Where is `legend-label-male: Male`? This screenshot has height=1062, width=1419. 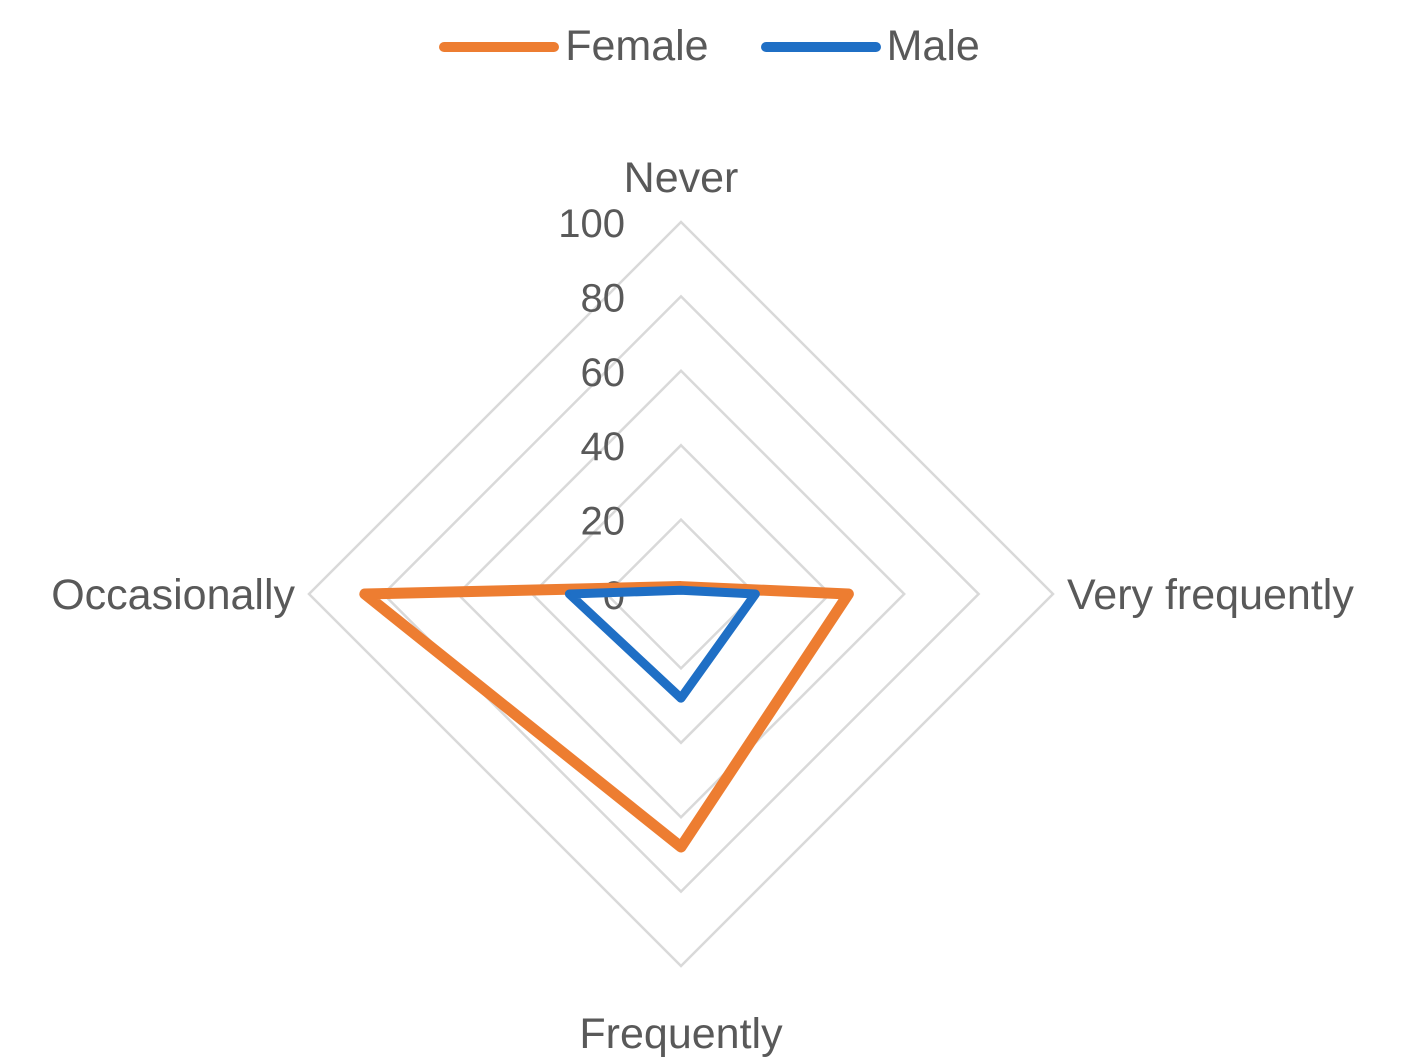
legend-label-male: Male is located at coordinates (933, 46).